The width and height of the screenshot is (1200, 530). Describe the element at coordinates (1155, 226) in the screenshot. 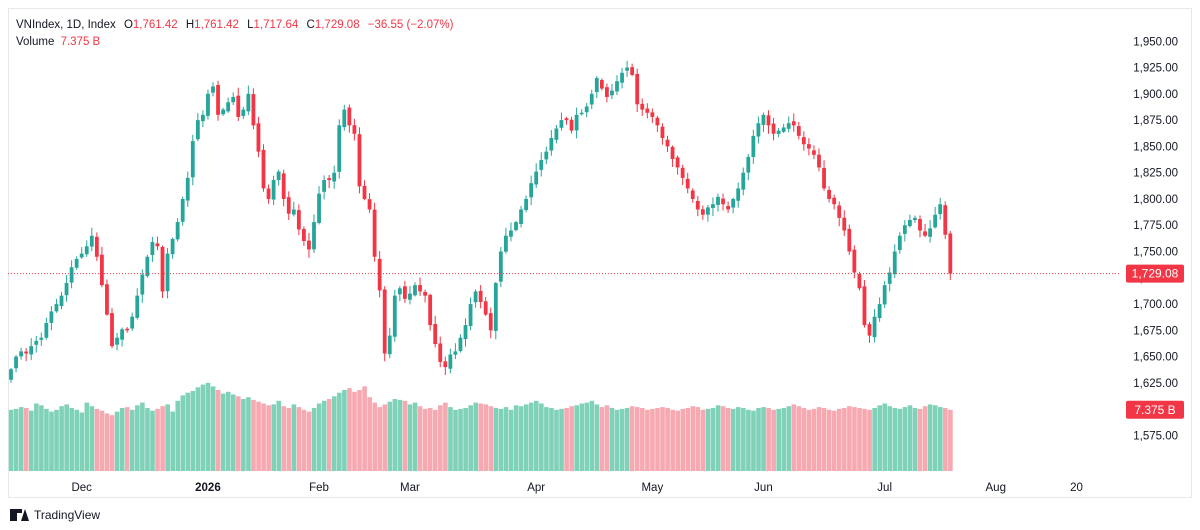

I see `price-tick-label: 1,775.00` at that location.